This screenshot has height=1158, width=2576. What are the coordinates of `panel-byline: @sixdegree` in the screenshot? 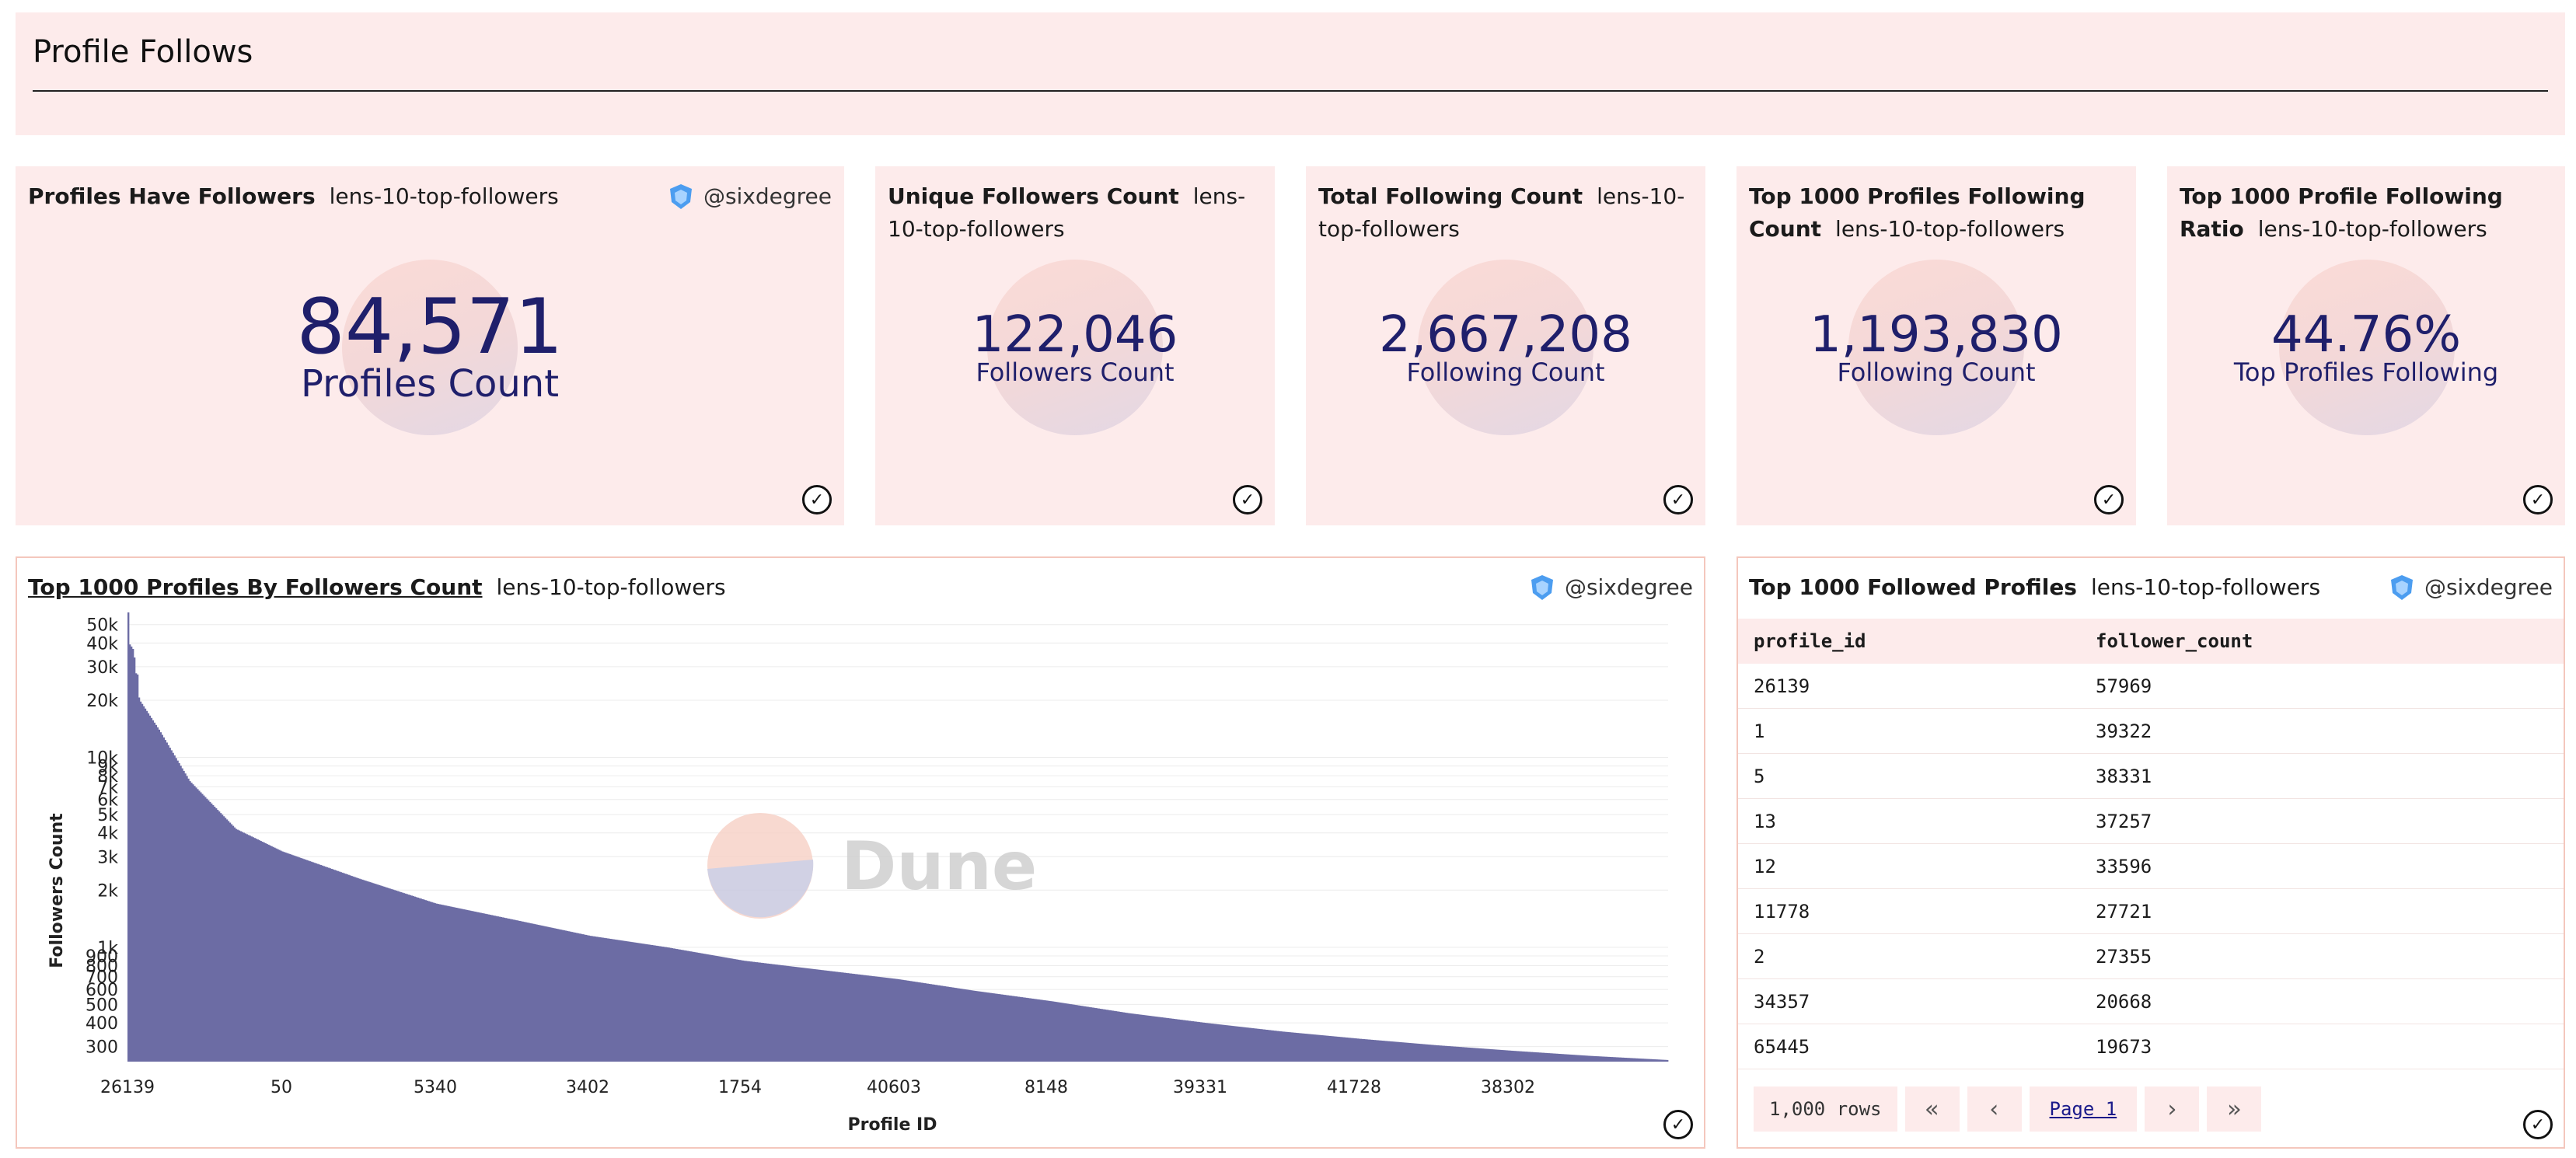 It's located at (2470, 587).